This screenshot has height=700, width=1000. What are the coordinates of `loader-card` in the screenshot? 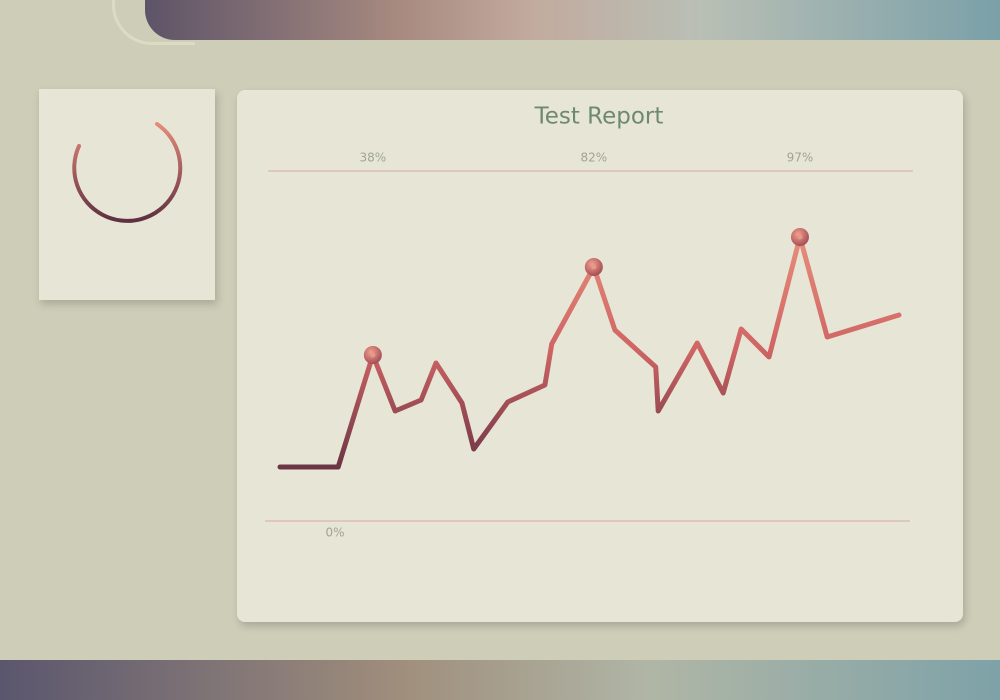 It's located at (127, 194).